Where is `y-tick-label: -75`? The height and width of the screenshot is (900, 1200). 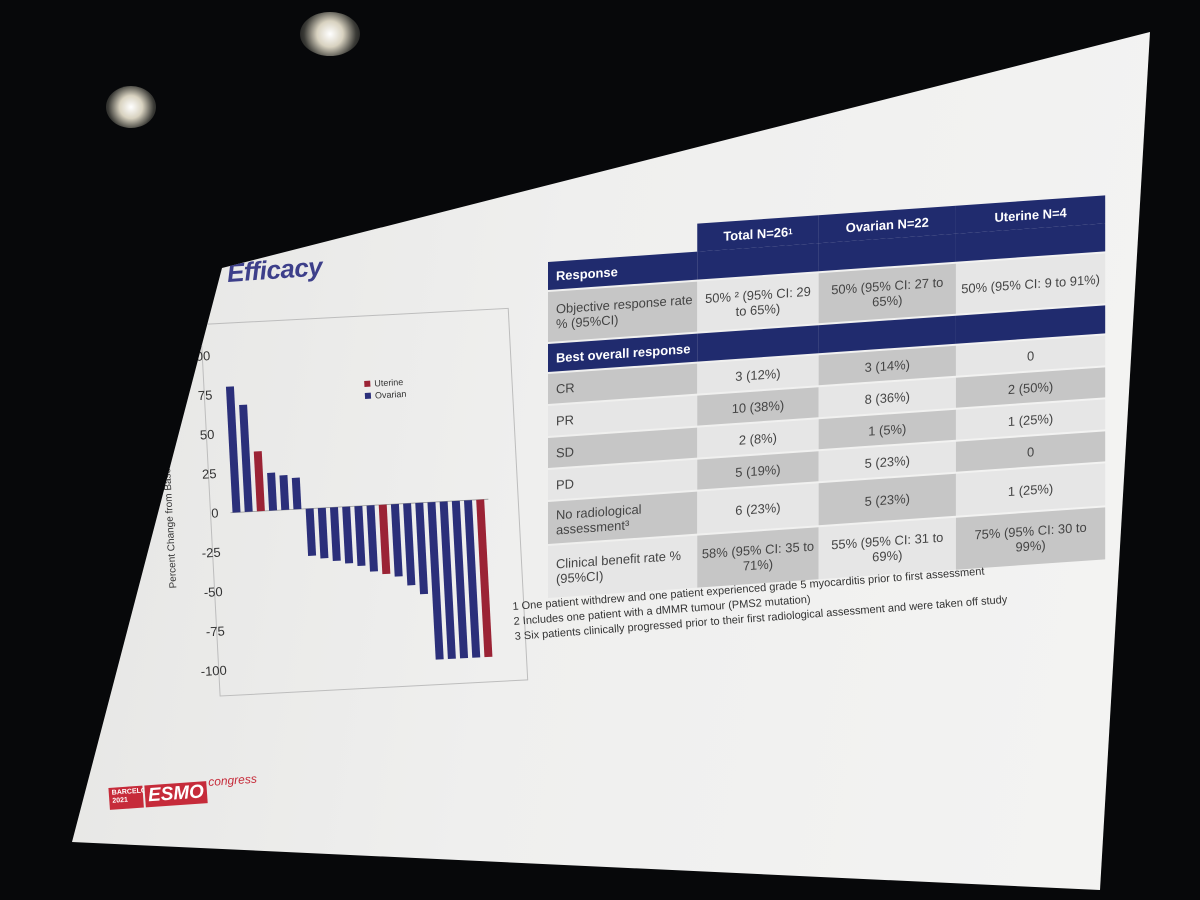
y-tick-label: -75 is located at coordinates (216, 631).